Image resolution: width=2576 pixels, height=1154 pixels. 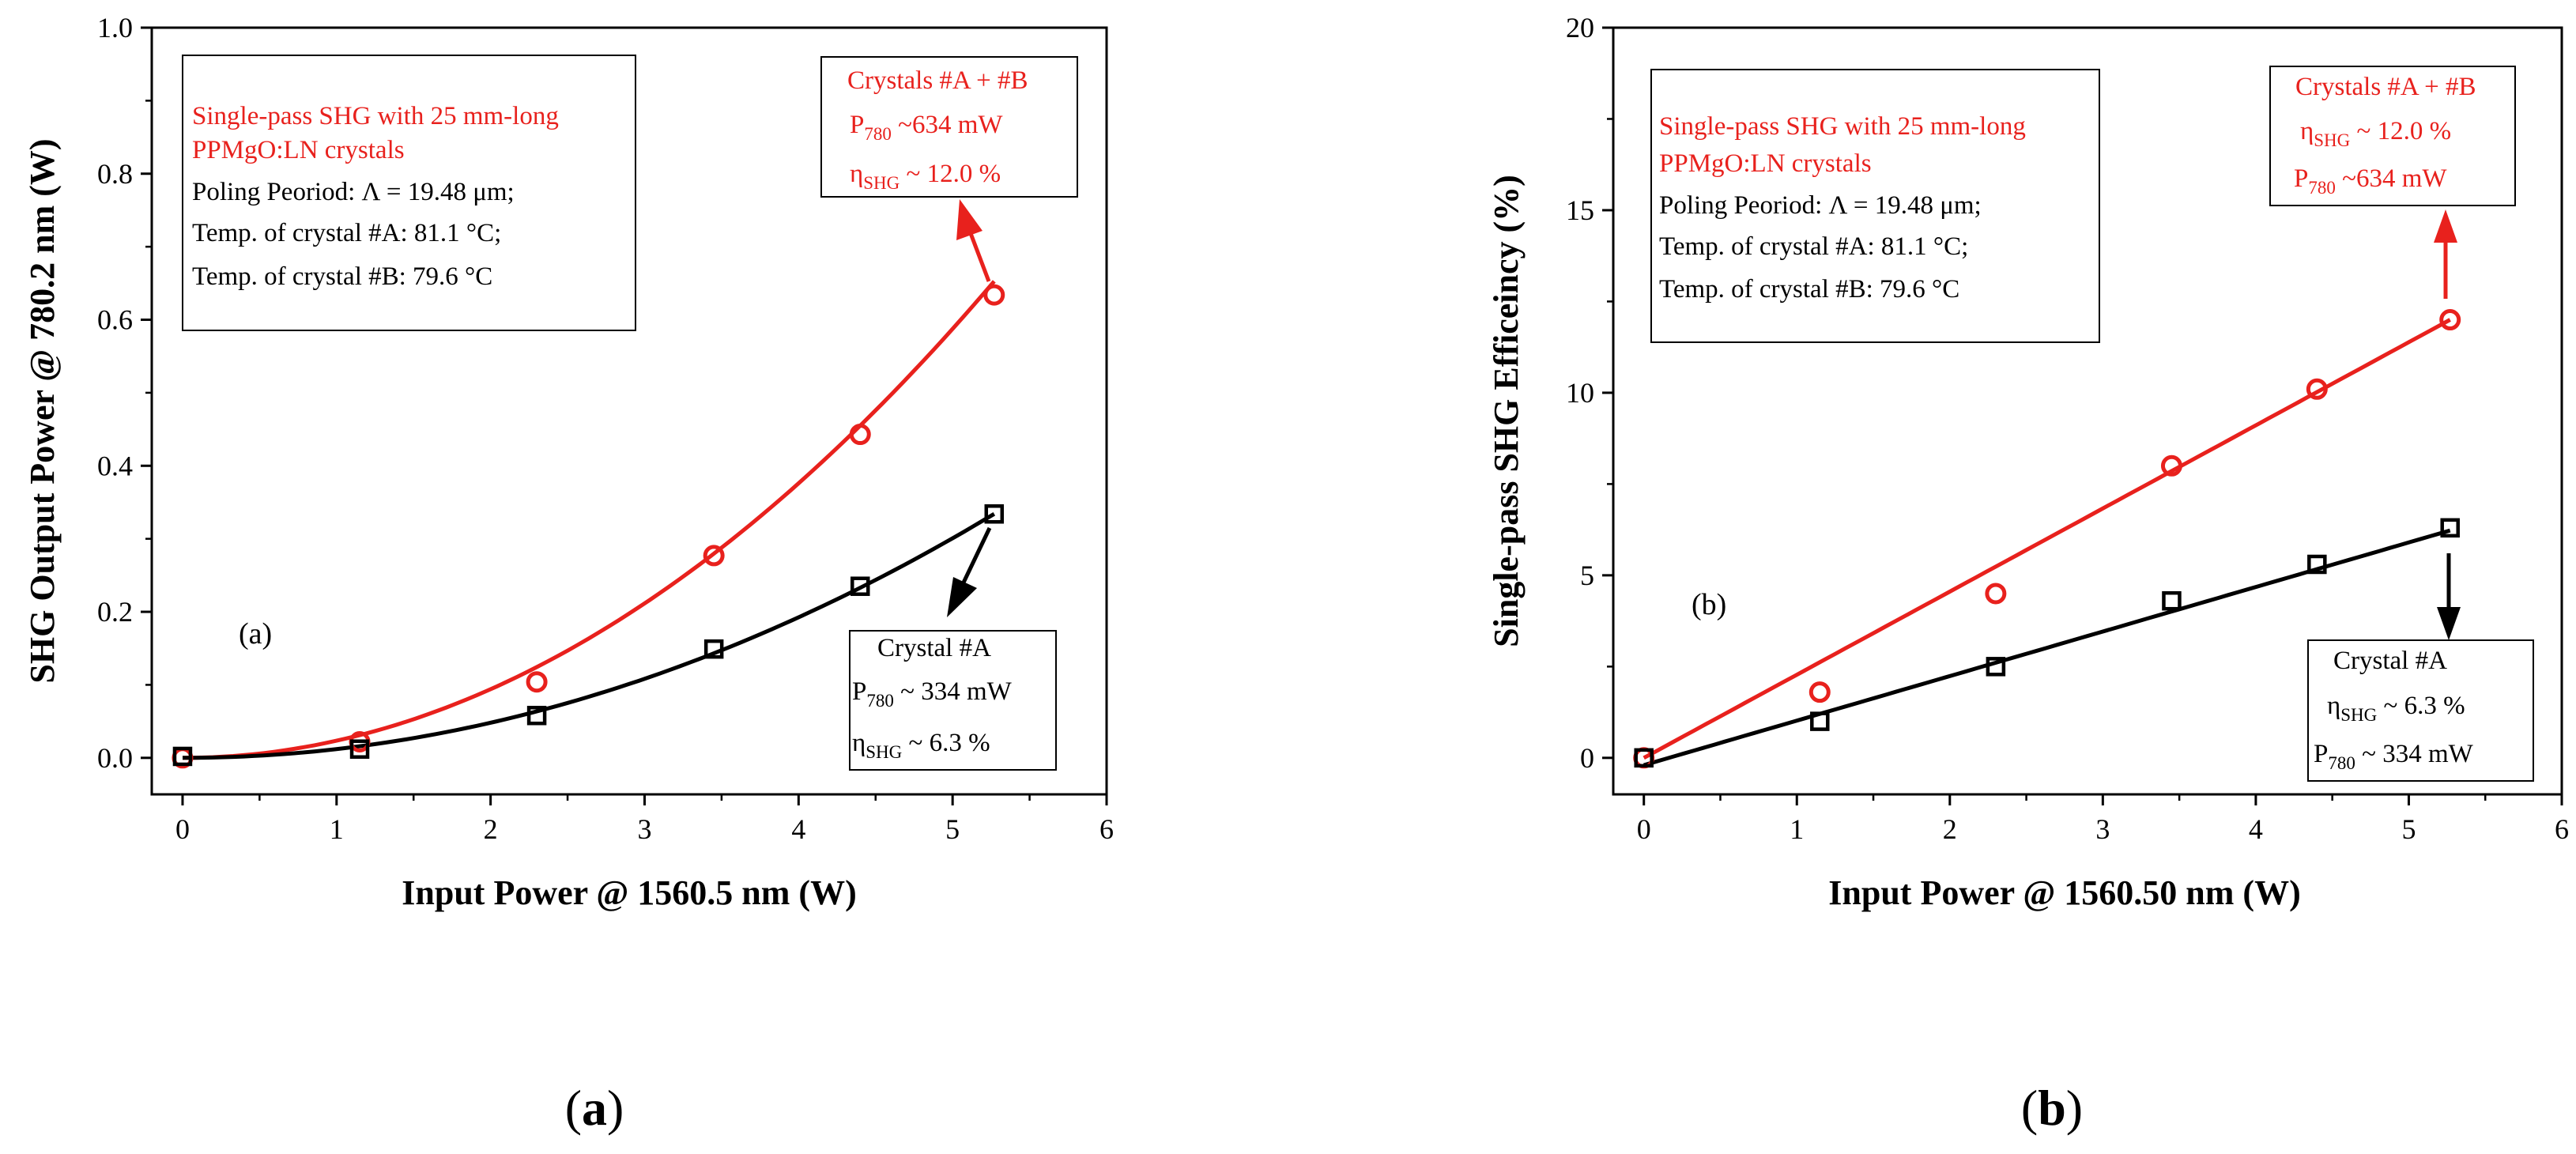 I want to click on callout-black-eff-sub-a: SHG, so click(x=884, y=752).